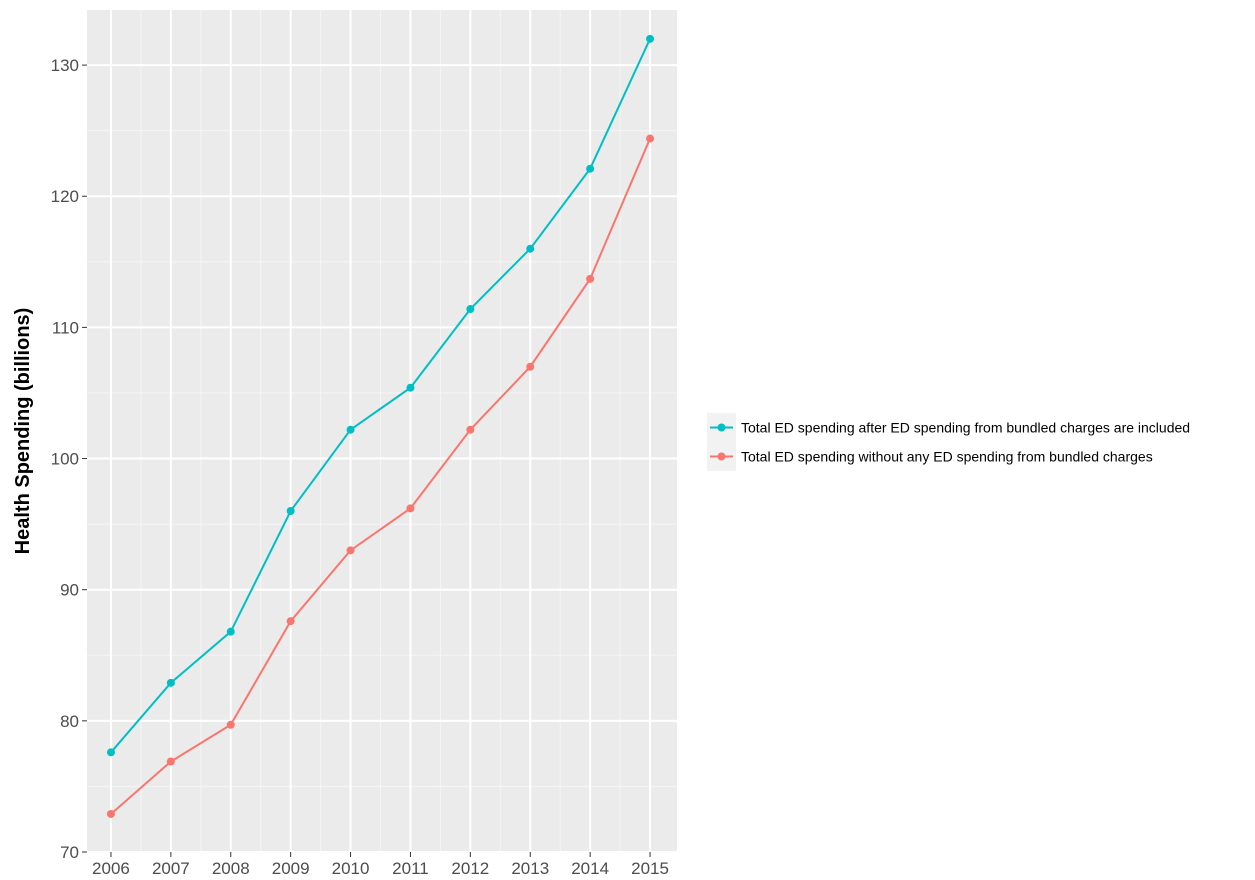 The image size is (1255, 880). I want to click on x-tick-label: 2013, so click(530, 868).